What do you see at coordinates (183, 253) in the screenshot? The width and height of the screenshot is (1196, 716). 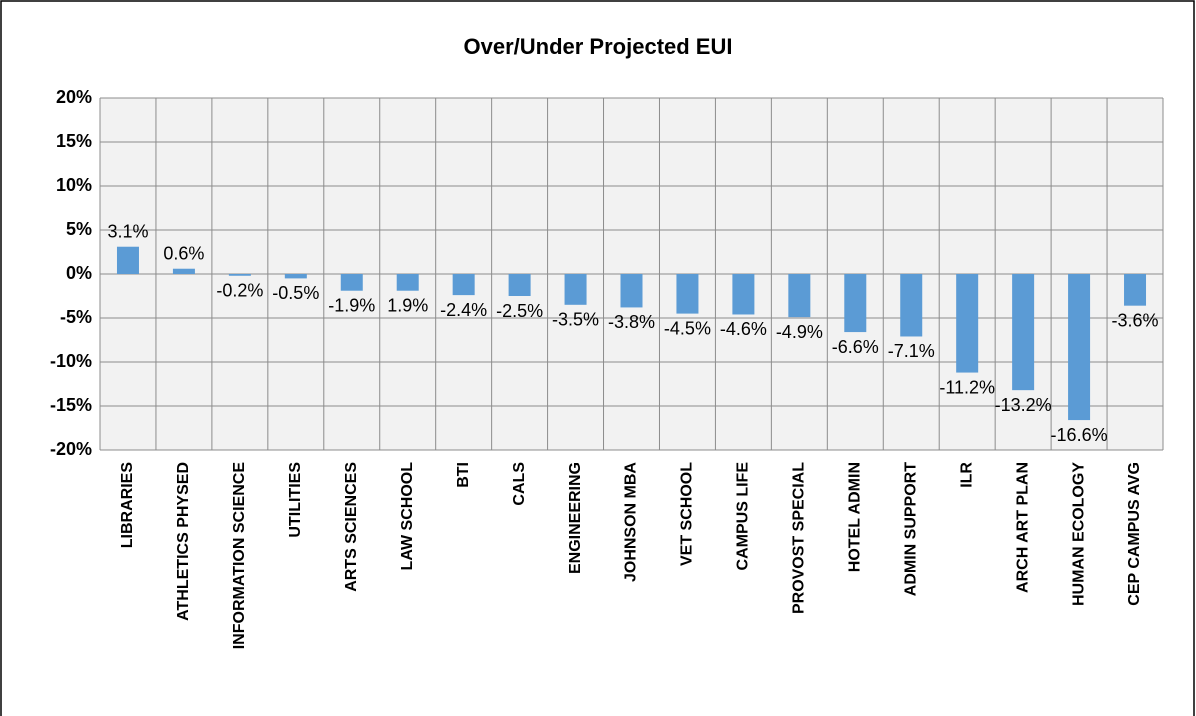 I see `data-label: 0.6%` at bounding box center [183, 253].